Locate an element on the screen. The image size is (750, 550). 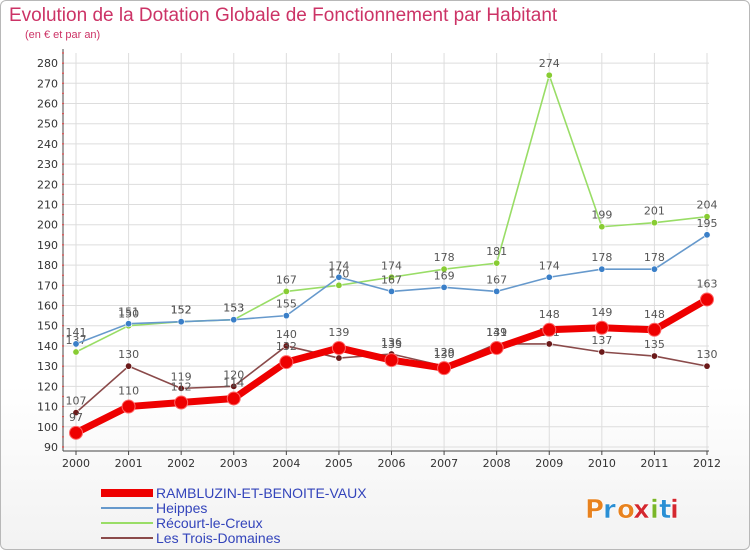
data-label: 204 is located at coordinates (707, 205).